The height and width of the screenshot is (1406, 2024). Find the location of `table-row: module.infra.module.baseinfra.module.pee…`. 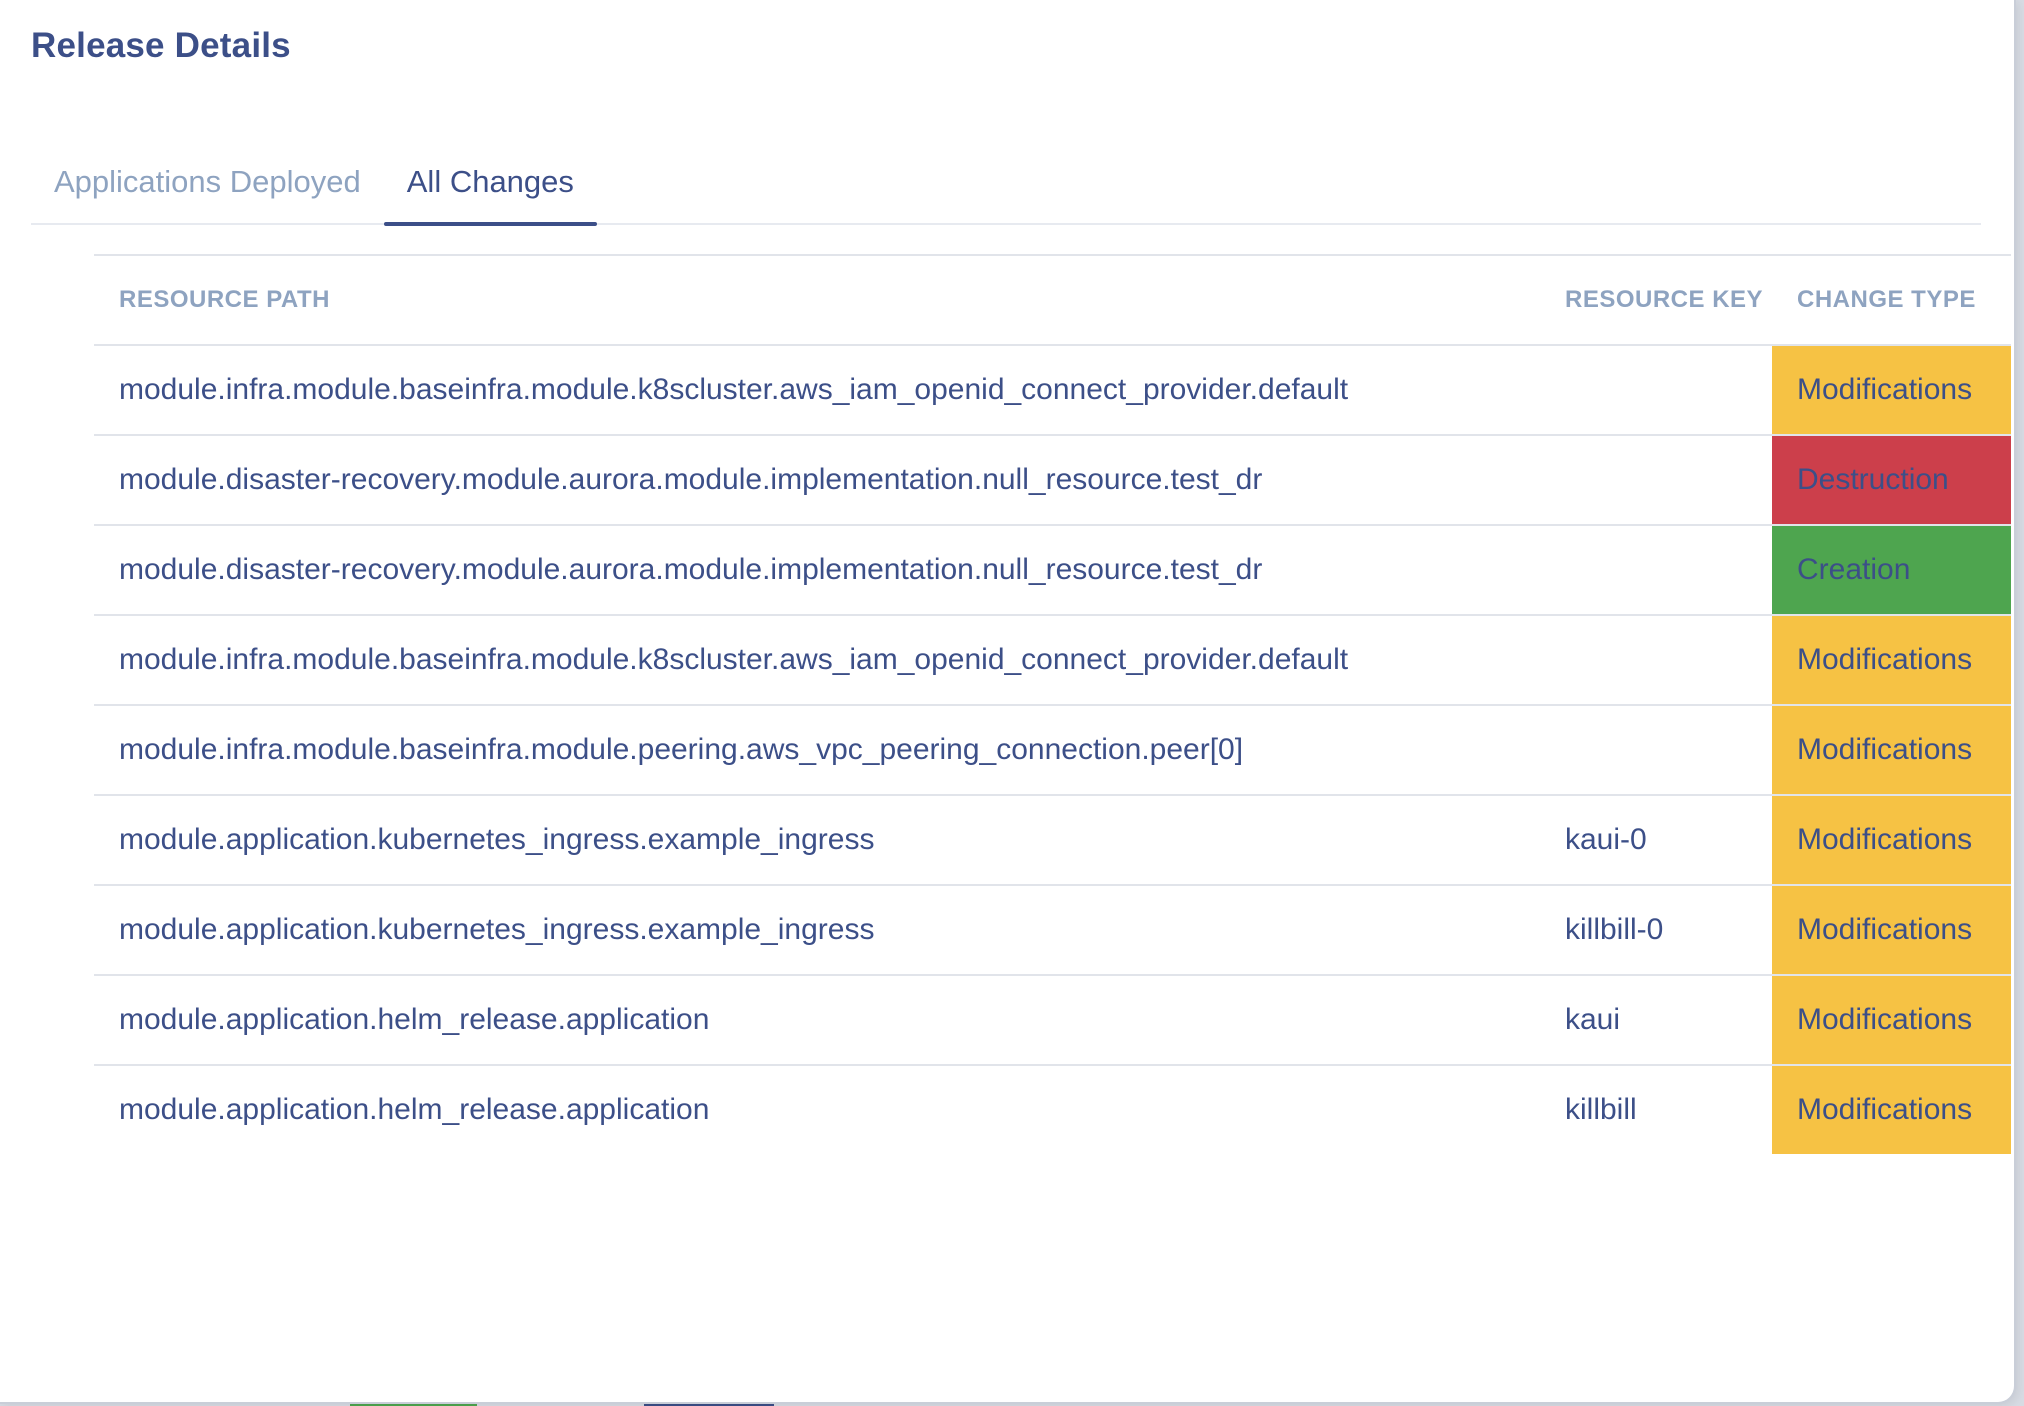

table-row: module.infra.module.baseinfra.module.pee… is located at coordinates (1052, 750).